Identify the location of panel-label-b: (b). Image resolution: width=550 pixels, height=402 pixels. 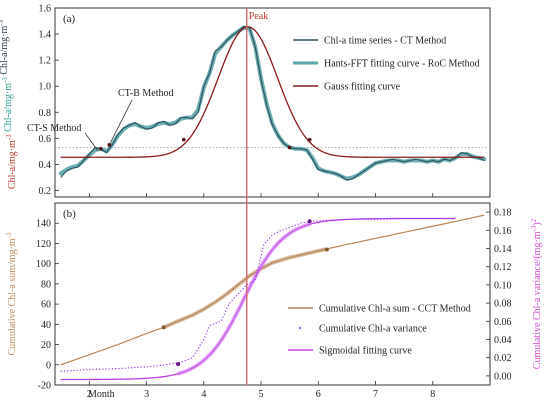
(69, 214).